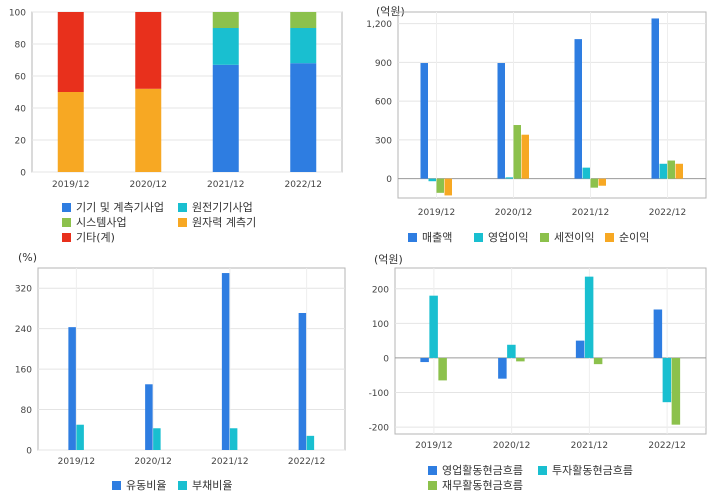 This screenshot has height=496, width=720. What do you see at coordinates (23, 371) in the screenshot?
I see `y-tick-label: 160` at bounding box center [23, 371].